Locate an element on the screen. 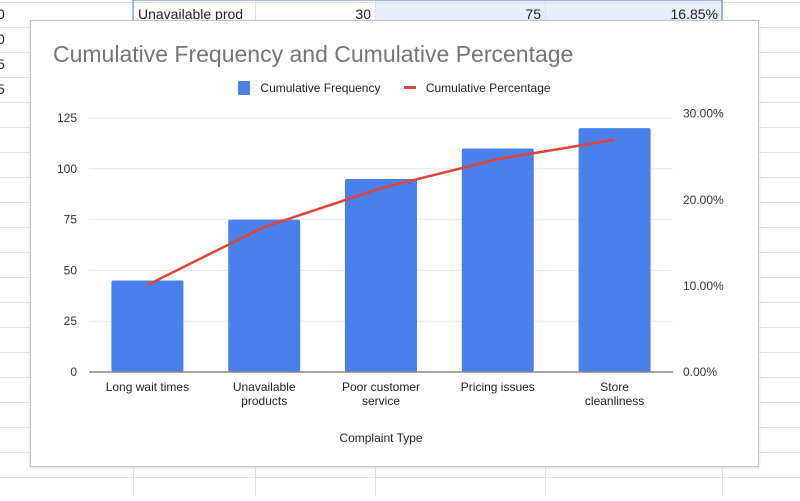 Image resolution: width=800 pixels, height=501 pixels. x-tick-label: Poor customer is located at coordinates (381, 387).